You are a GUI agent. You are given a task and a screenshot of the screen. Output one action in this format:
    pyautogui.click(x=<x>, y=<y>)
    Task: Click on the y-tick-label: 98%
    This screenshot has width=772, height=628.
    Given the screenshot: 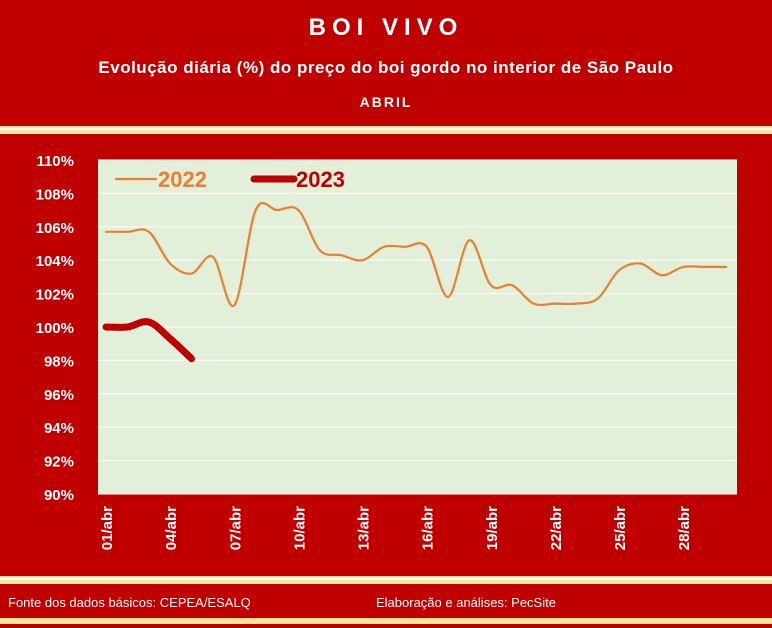 What is the action you would take?
    pyautogui.click(x=59, y=361)
    